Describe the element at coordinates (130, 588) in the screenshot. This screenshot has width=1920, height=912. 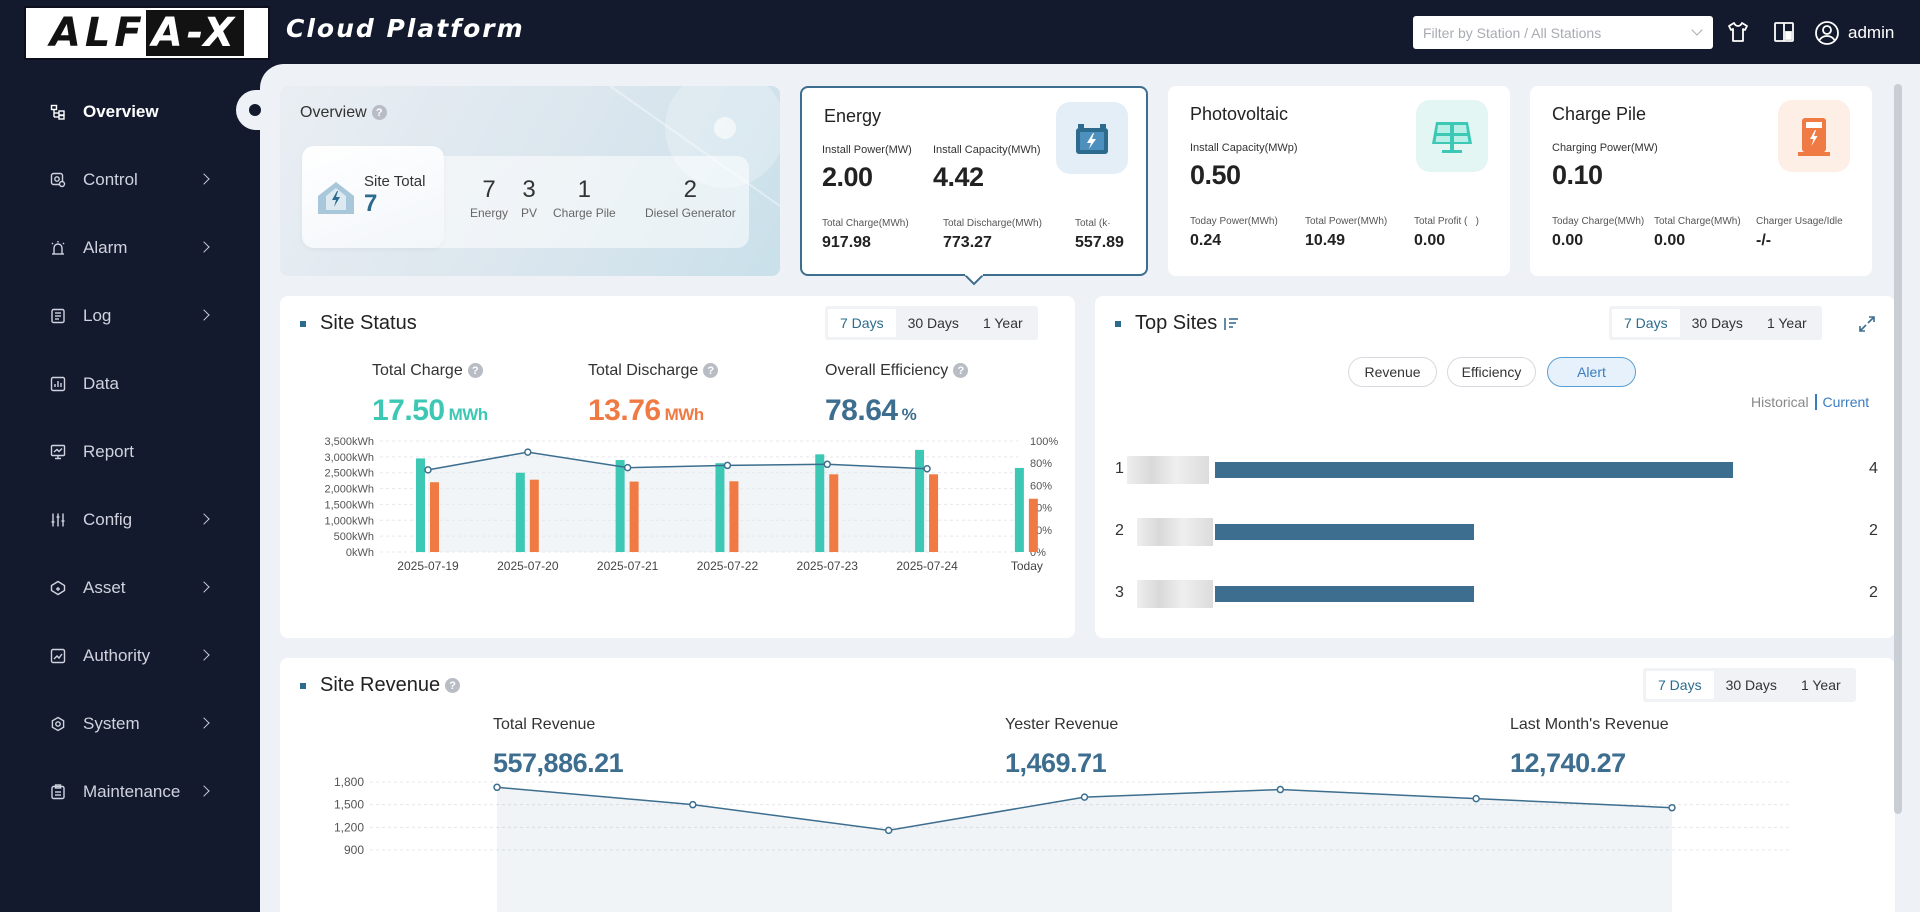
I see `sidebar-item-asset: Asset` at that location.